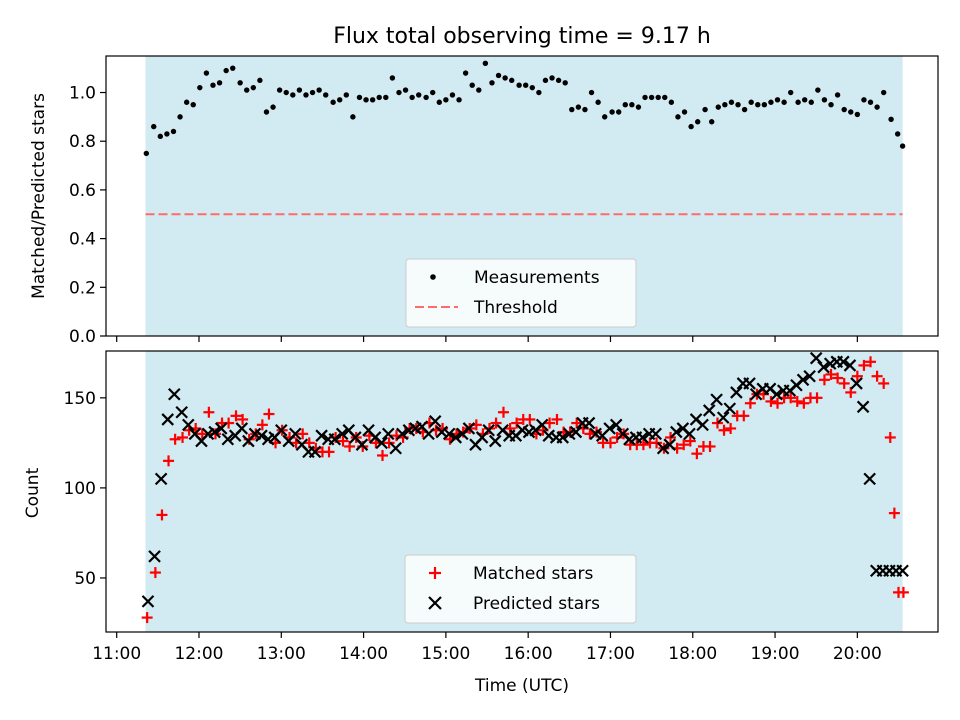 Image resolution: width=960 pixels, height=720 pixels. I want to click on top-ytick-label: 0.6, so click(82, 191).